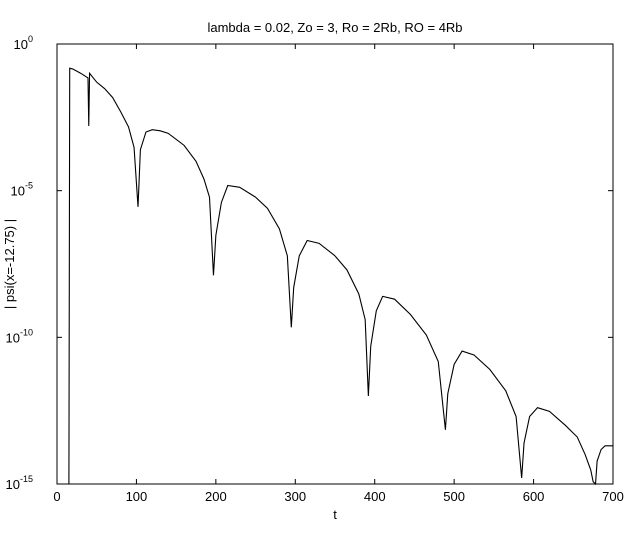 The width and height of the screenshot is (631, 545). What do you see at coordinates (375, 496) in the screenshot?
I see `x-tick-label: 400` at bounding box center [375, 496].